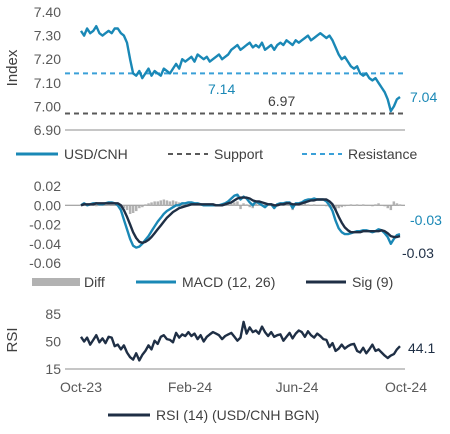 This screenshot has height=434, width=450. Describe the element at coordinates (228, 282) in the screenshot. I see `legend-macd-label: MACD (12, 26)` at that location.